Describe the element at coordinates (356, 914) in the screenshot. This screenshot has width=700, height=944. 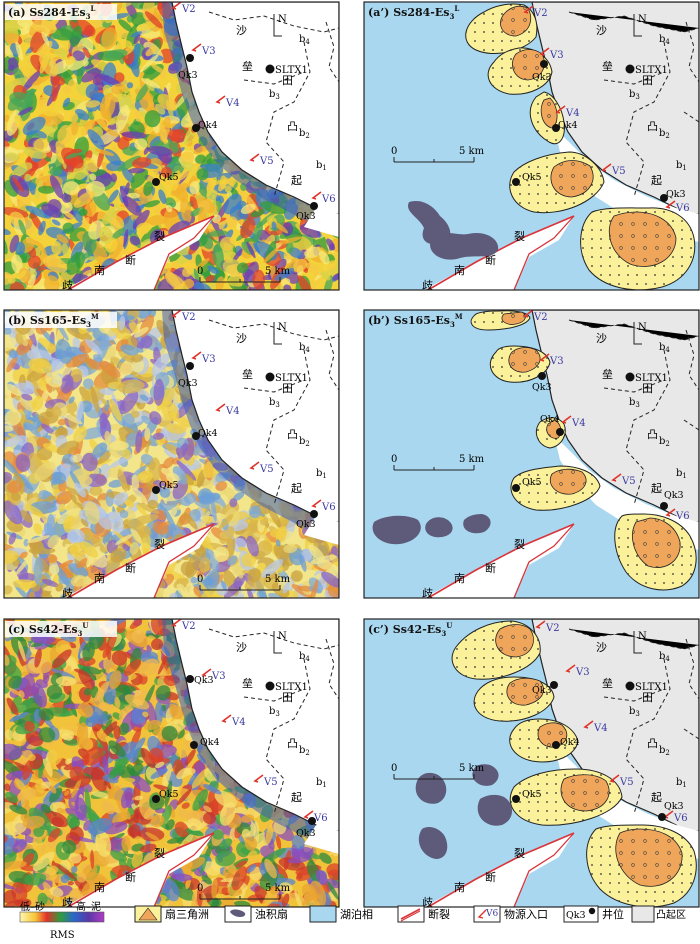
I see `legend-label: 湖泊相` at that location.